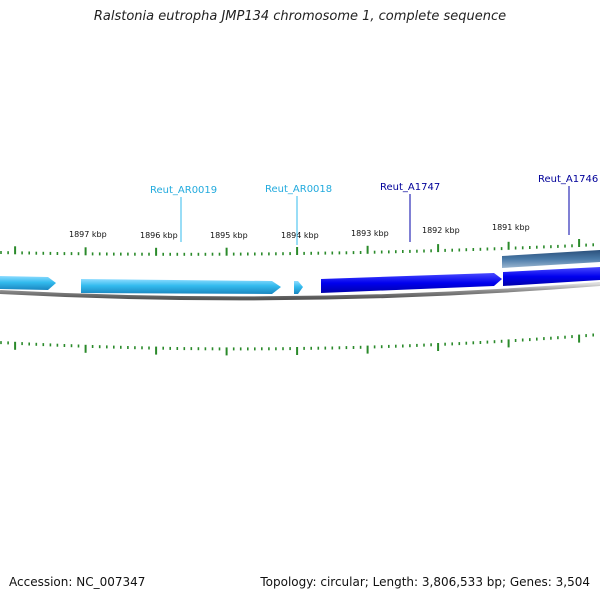 This screenshot has width=600, height=600. What do you see at coordinates (410, 187) in the screenshot?
I see `gene-label: Reut_A1747` at bounding box center [410, 187].